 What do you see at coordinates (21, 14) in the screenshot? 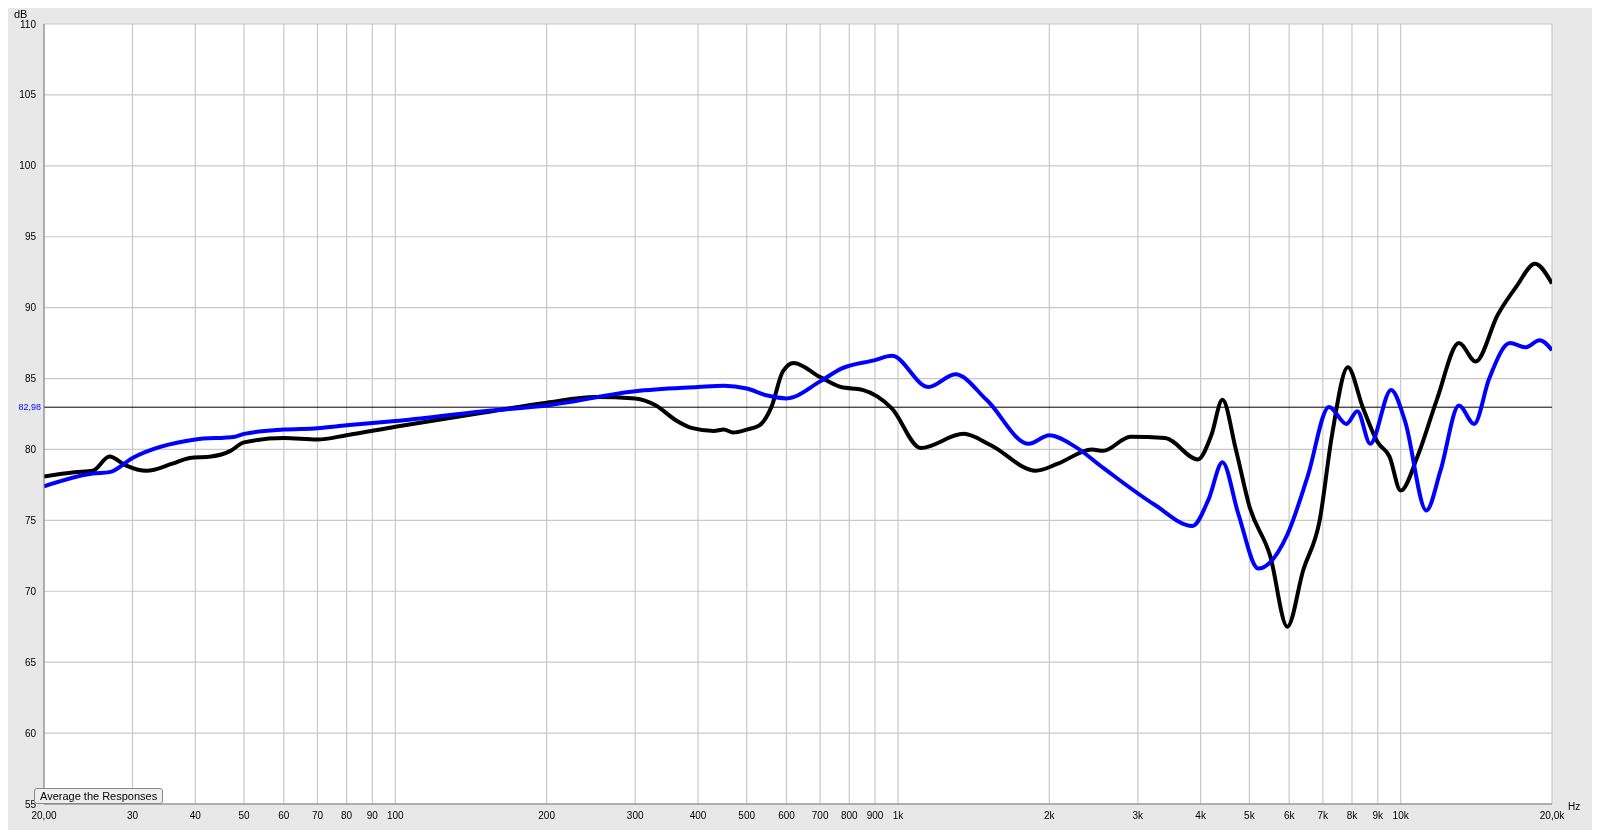
I see `y-axis-title: dB` at bounding box center [21, 14].